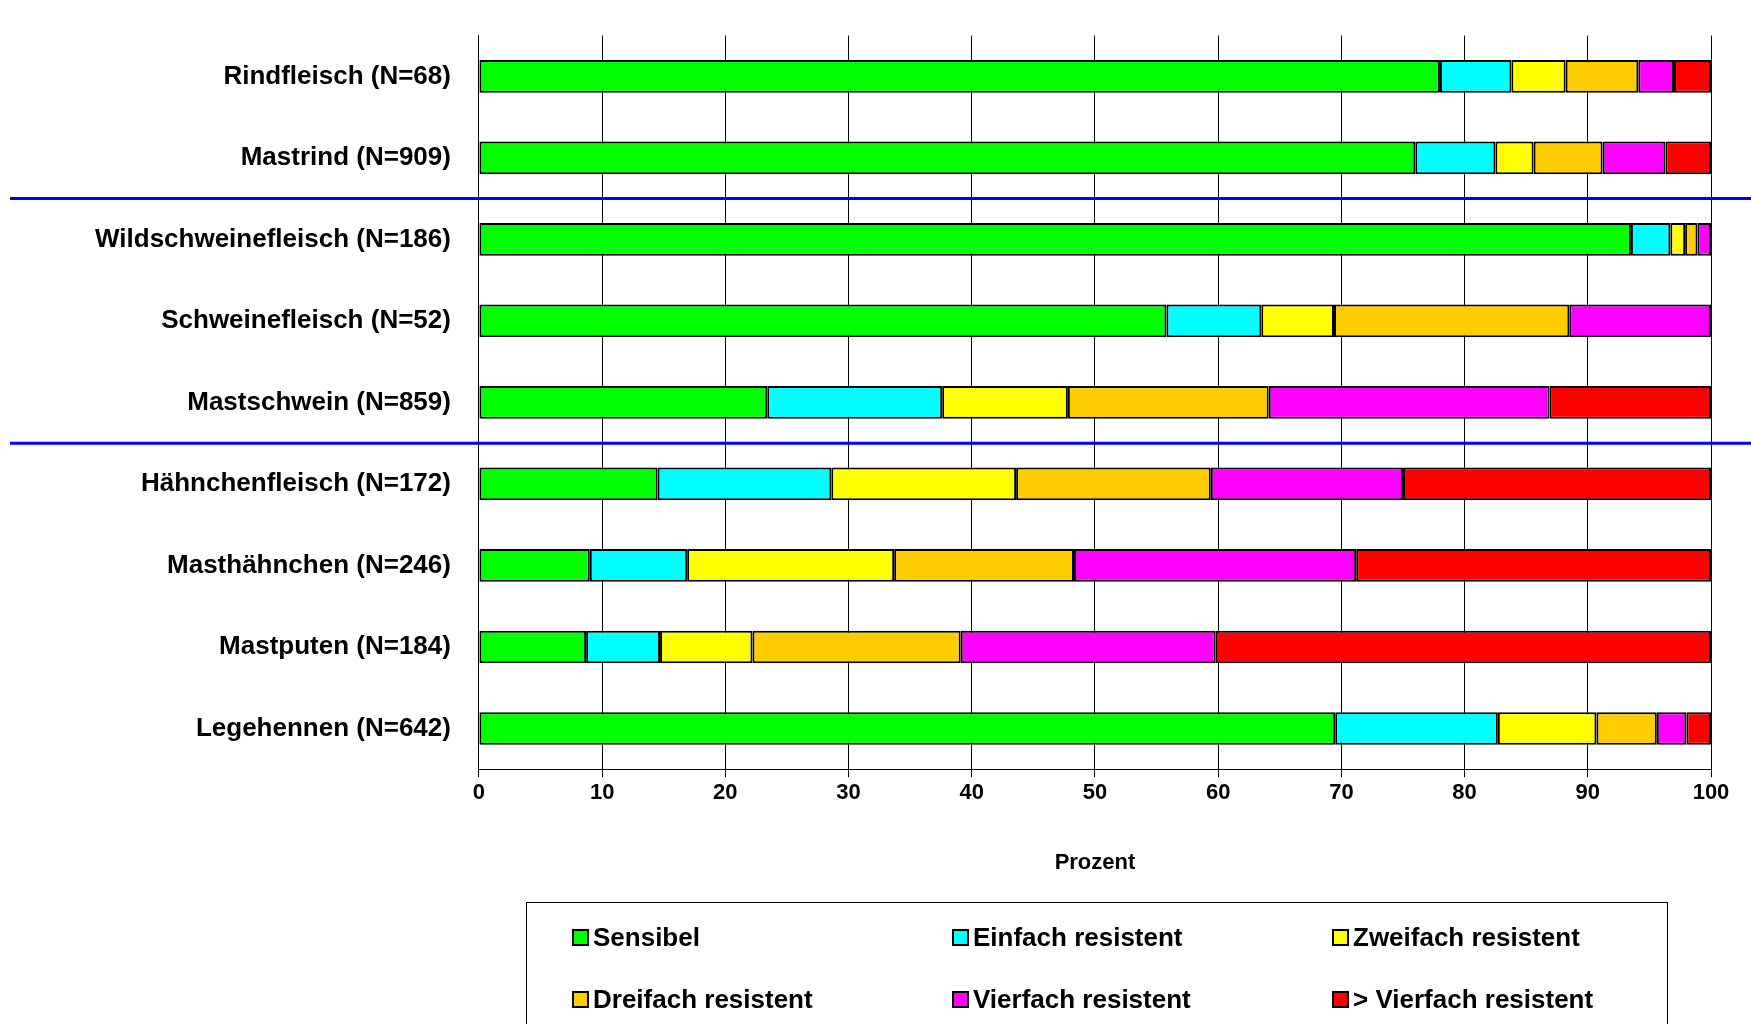 Image resolution: width=1751 pixels, height=1024 pixels. What do you see at coordinates (1095, 861) in the screenshot?
I see `x-axis-title: Prozent` at bounding box center [1095, 861].